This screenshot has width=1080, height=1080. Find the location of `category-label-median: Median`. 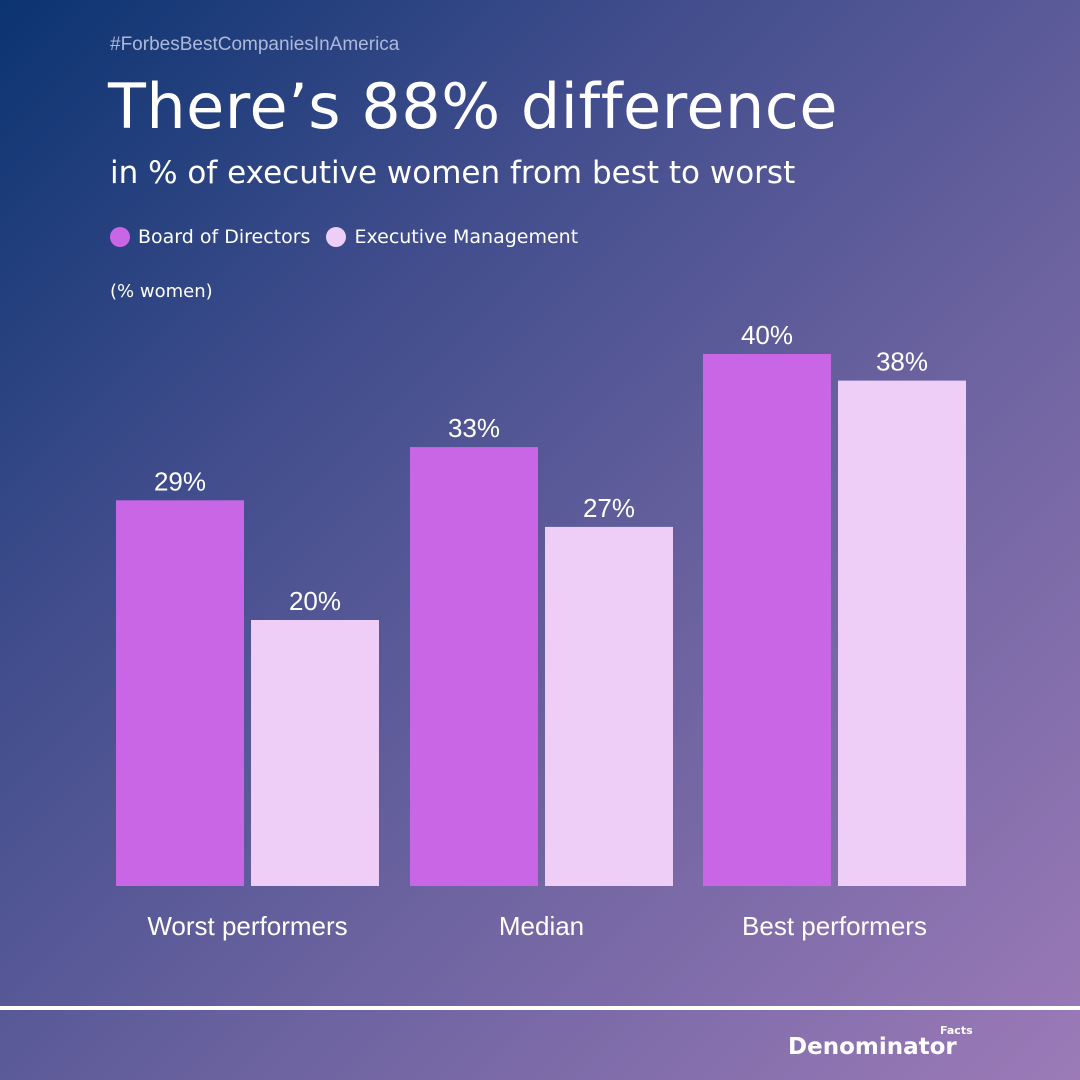

category-label-median: Median is located at coordinates (541, 926).